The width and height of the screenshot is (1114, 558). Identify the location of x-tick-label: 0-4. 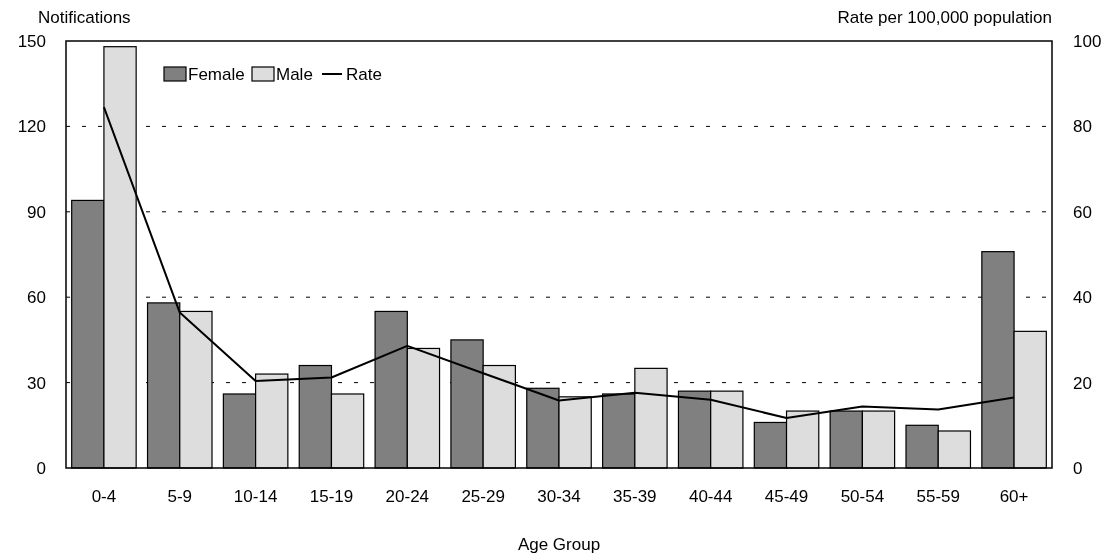
(104, 496).